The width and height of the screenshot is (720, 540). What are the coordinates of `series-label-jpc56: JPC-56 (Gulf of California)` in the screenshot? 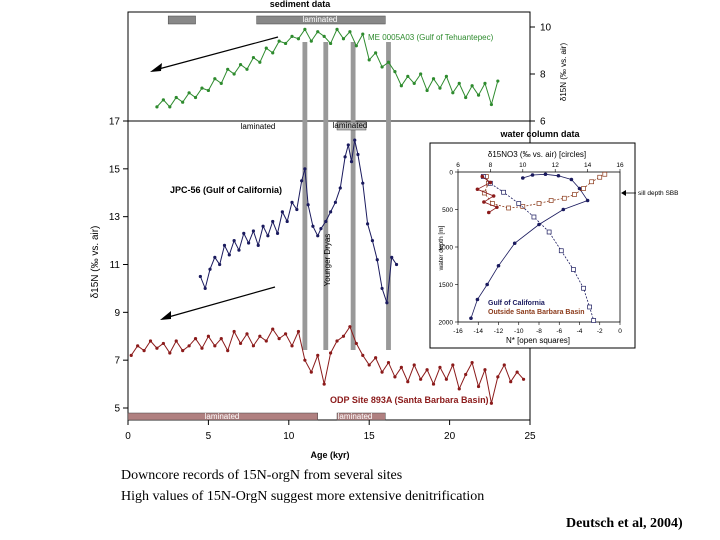 It's located at (226, 190).